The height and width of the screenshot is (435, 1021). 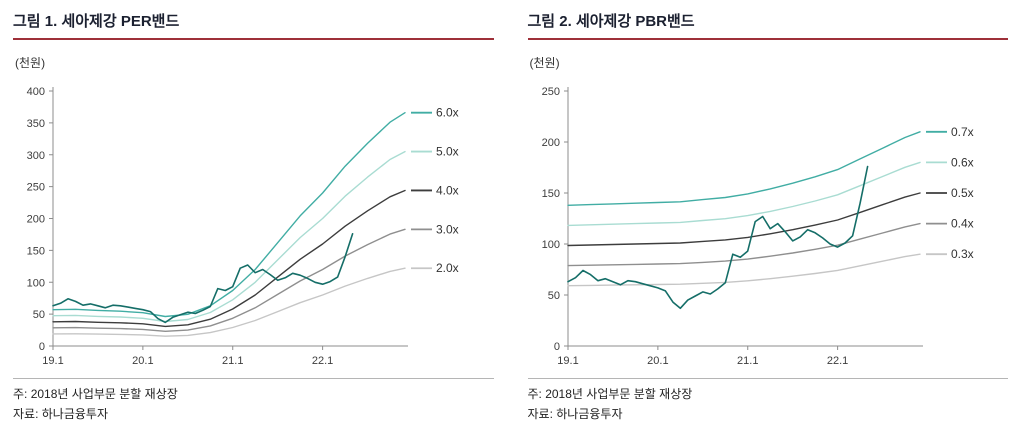 I want to click on figure2-unit-label: (천원), so click(x=544, y=63).